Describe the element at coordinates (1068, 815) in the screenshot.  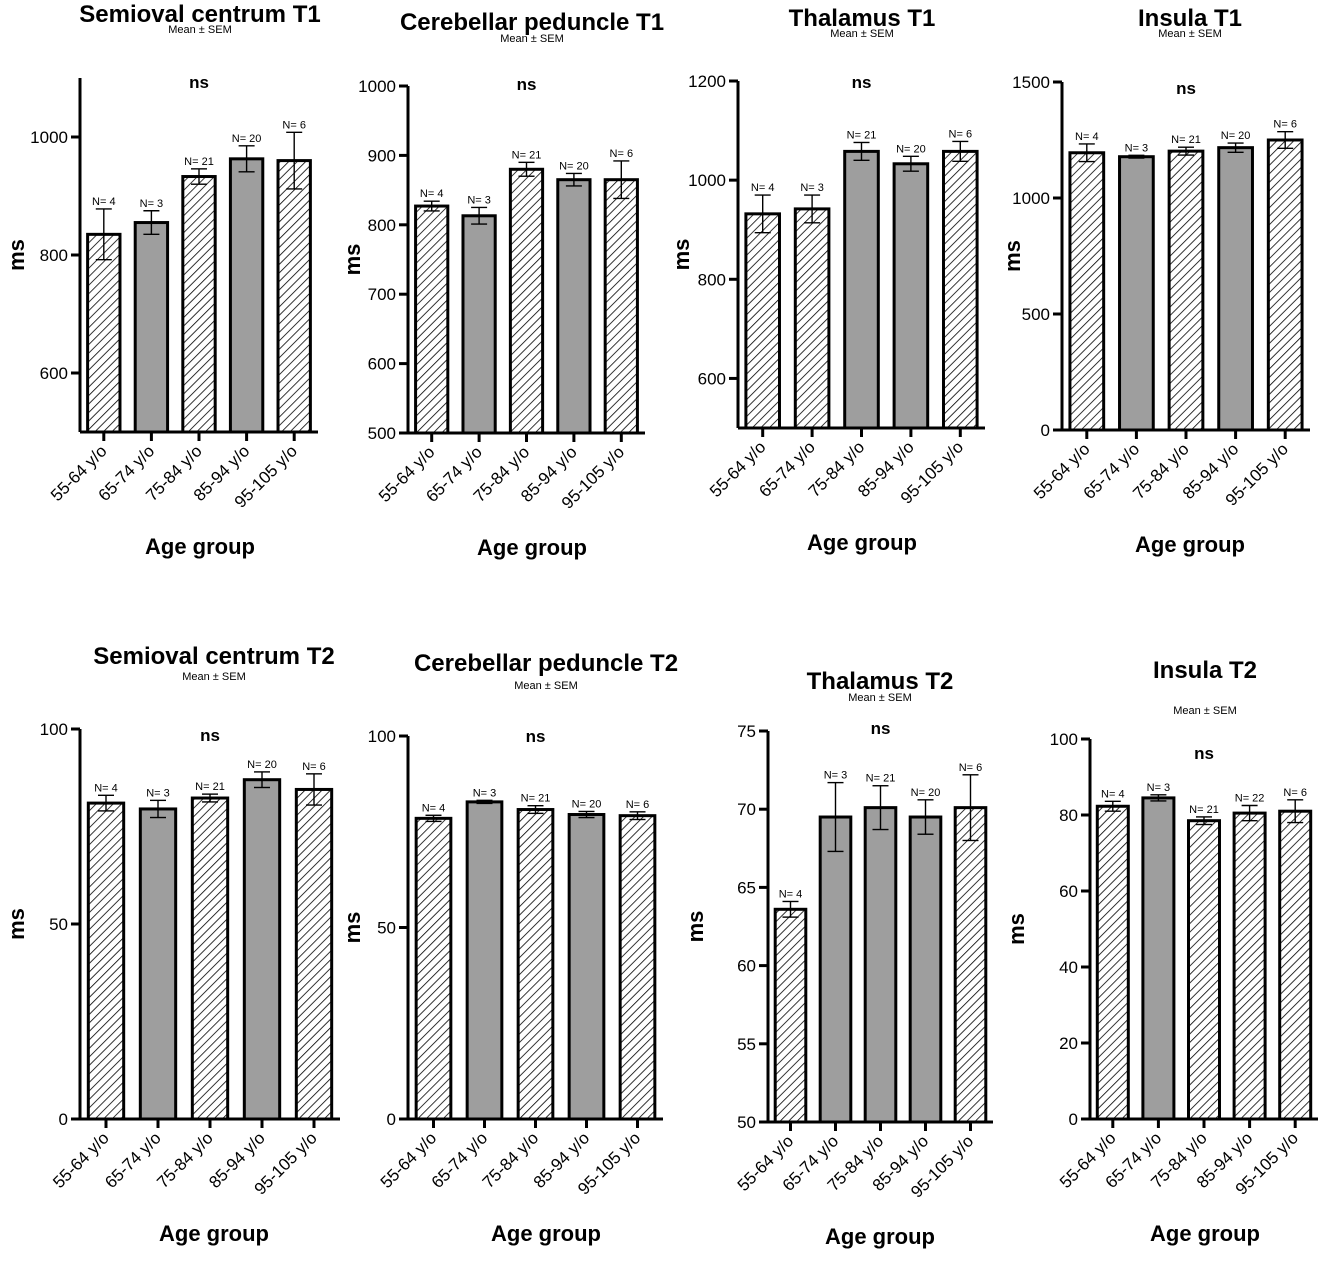
I see `y-tick-label: 80` at that location.